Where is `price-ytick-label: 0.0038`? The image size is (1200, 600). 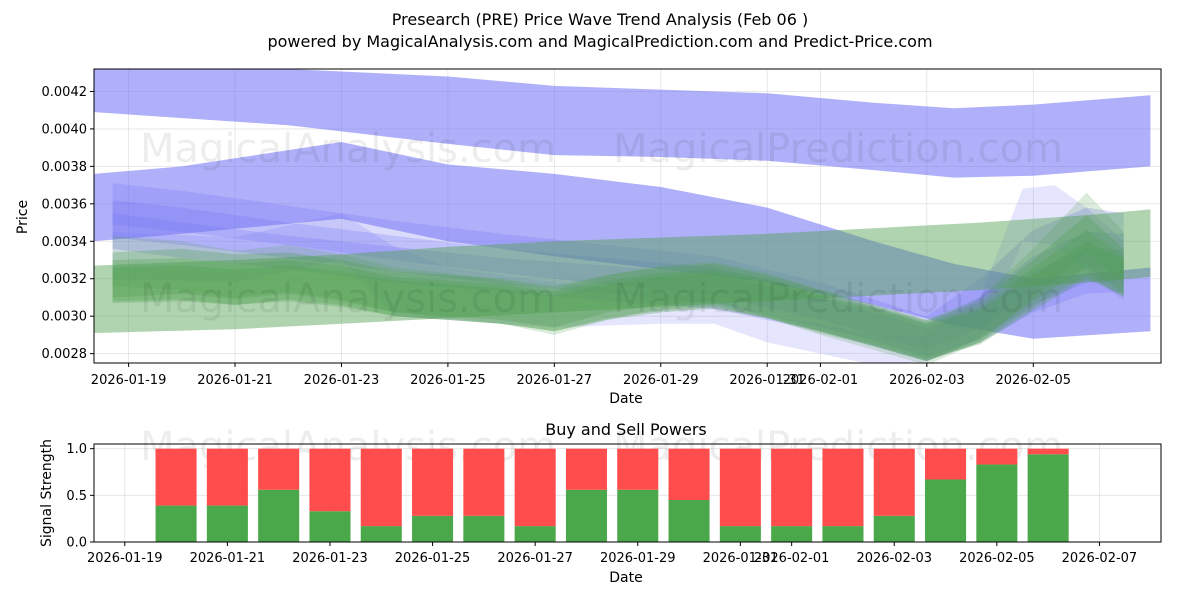
price-ytick-label: 0.0038 is located at coordinates (65, 167).